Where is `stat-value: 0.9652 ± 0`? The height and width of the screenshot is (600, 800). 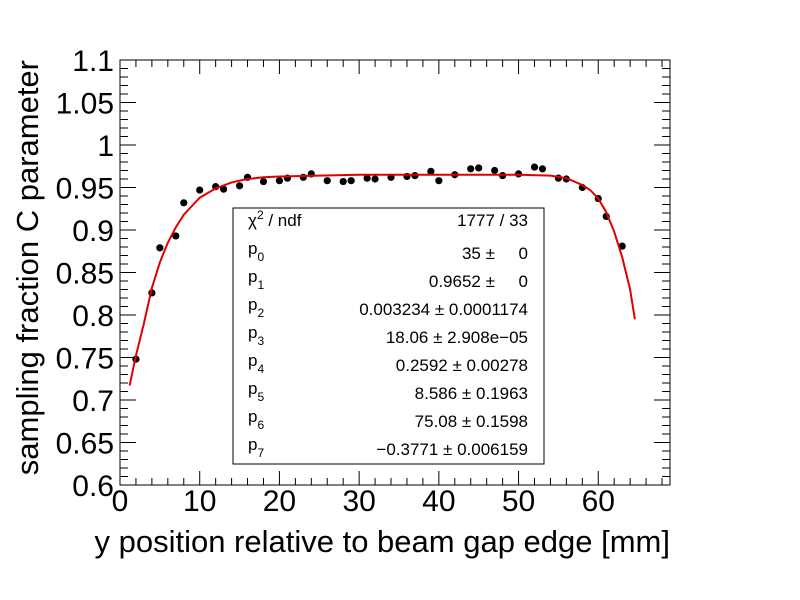
stat-value: 0.9652 ± 0 is located at coordinates (478, 281).